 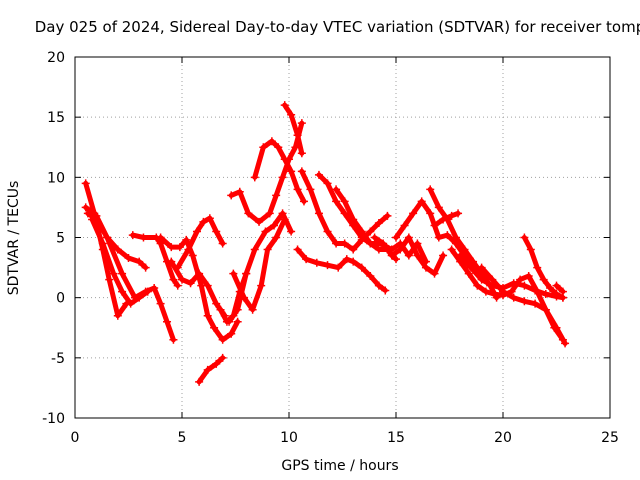 What do you see at coordinates (60, 239) in the screenshot?
I see `y-tick-label: 5` at bounding box center [60, 239].